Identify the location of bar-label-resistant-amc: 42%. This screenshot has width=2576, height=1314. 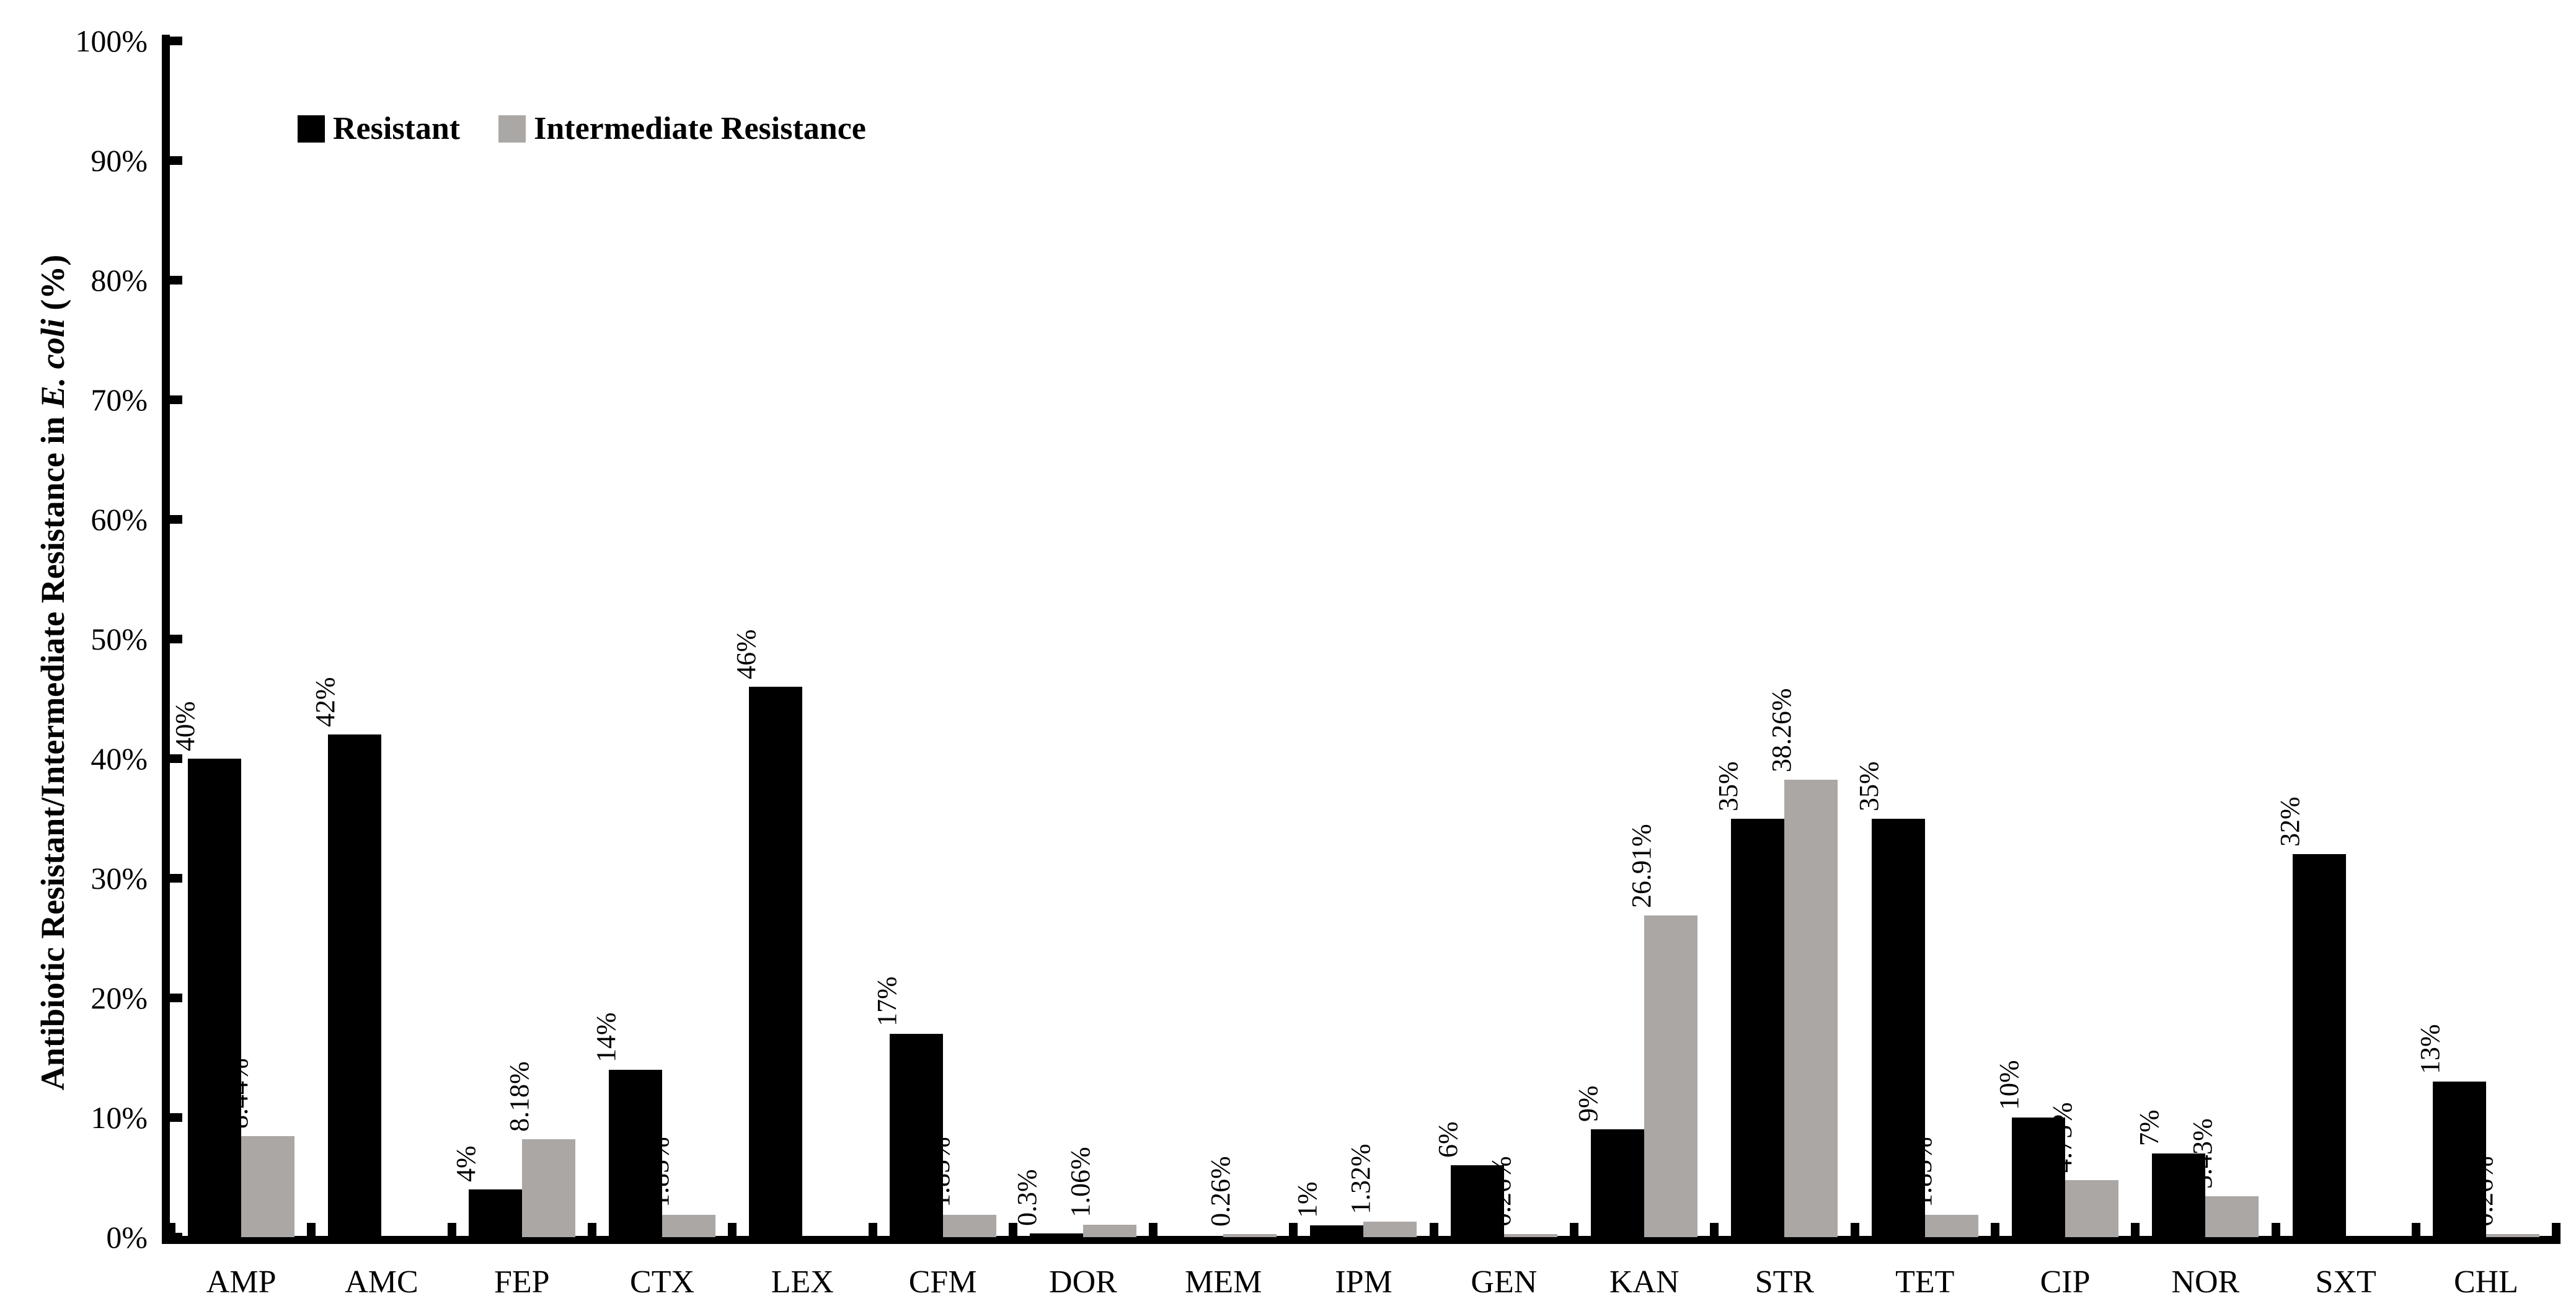
(325, 702).